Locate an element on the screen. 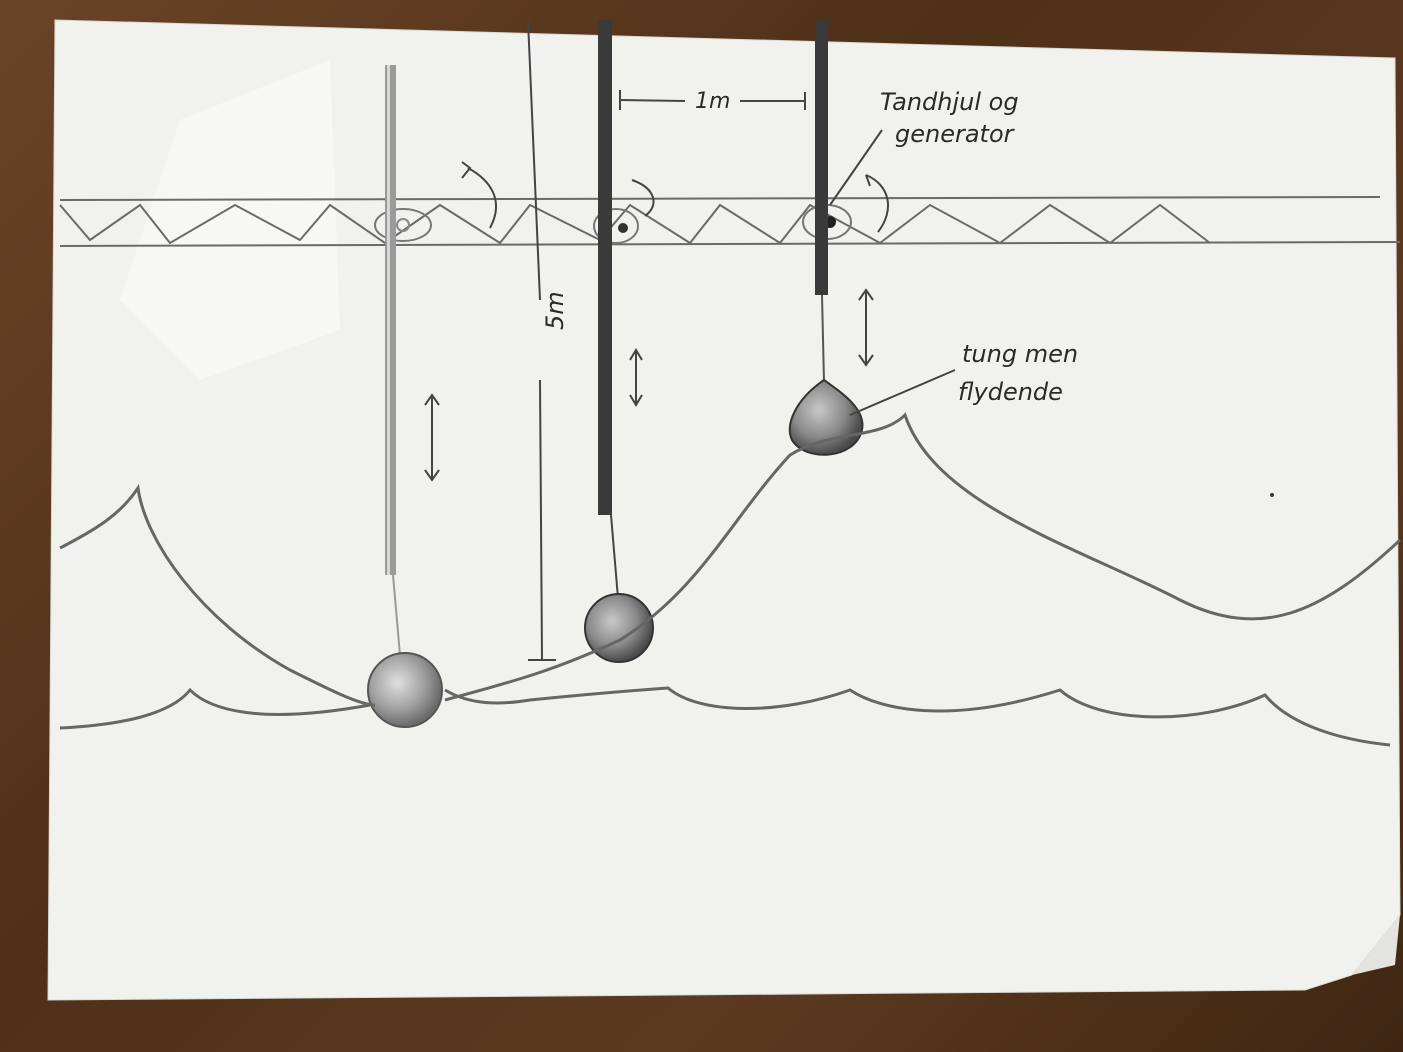  height-dimension is located at coordinates (541, 340).